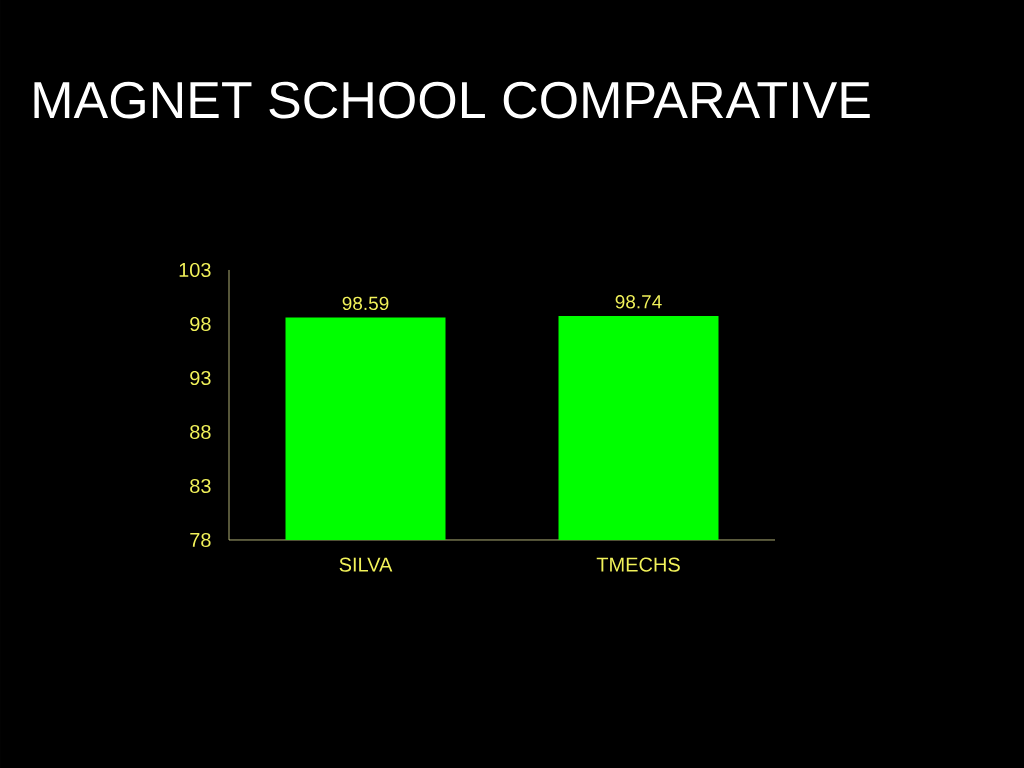 The width and height of the screenshot is (1024, 768). I want to click on y-tick-label: 98, so click(200, 324).